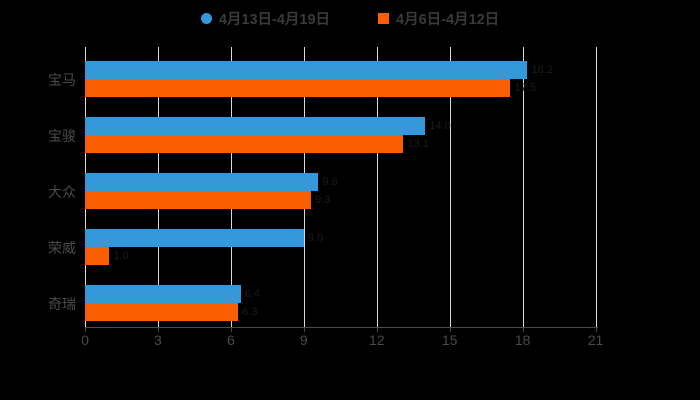  What do you see at coordinates (303, 340) in the screenshot?
I see `x-axis-tick-label: 9` at bounding box center [303, 340].